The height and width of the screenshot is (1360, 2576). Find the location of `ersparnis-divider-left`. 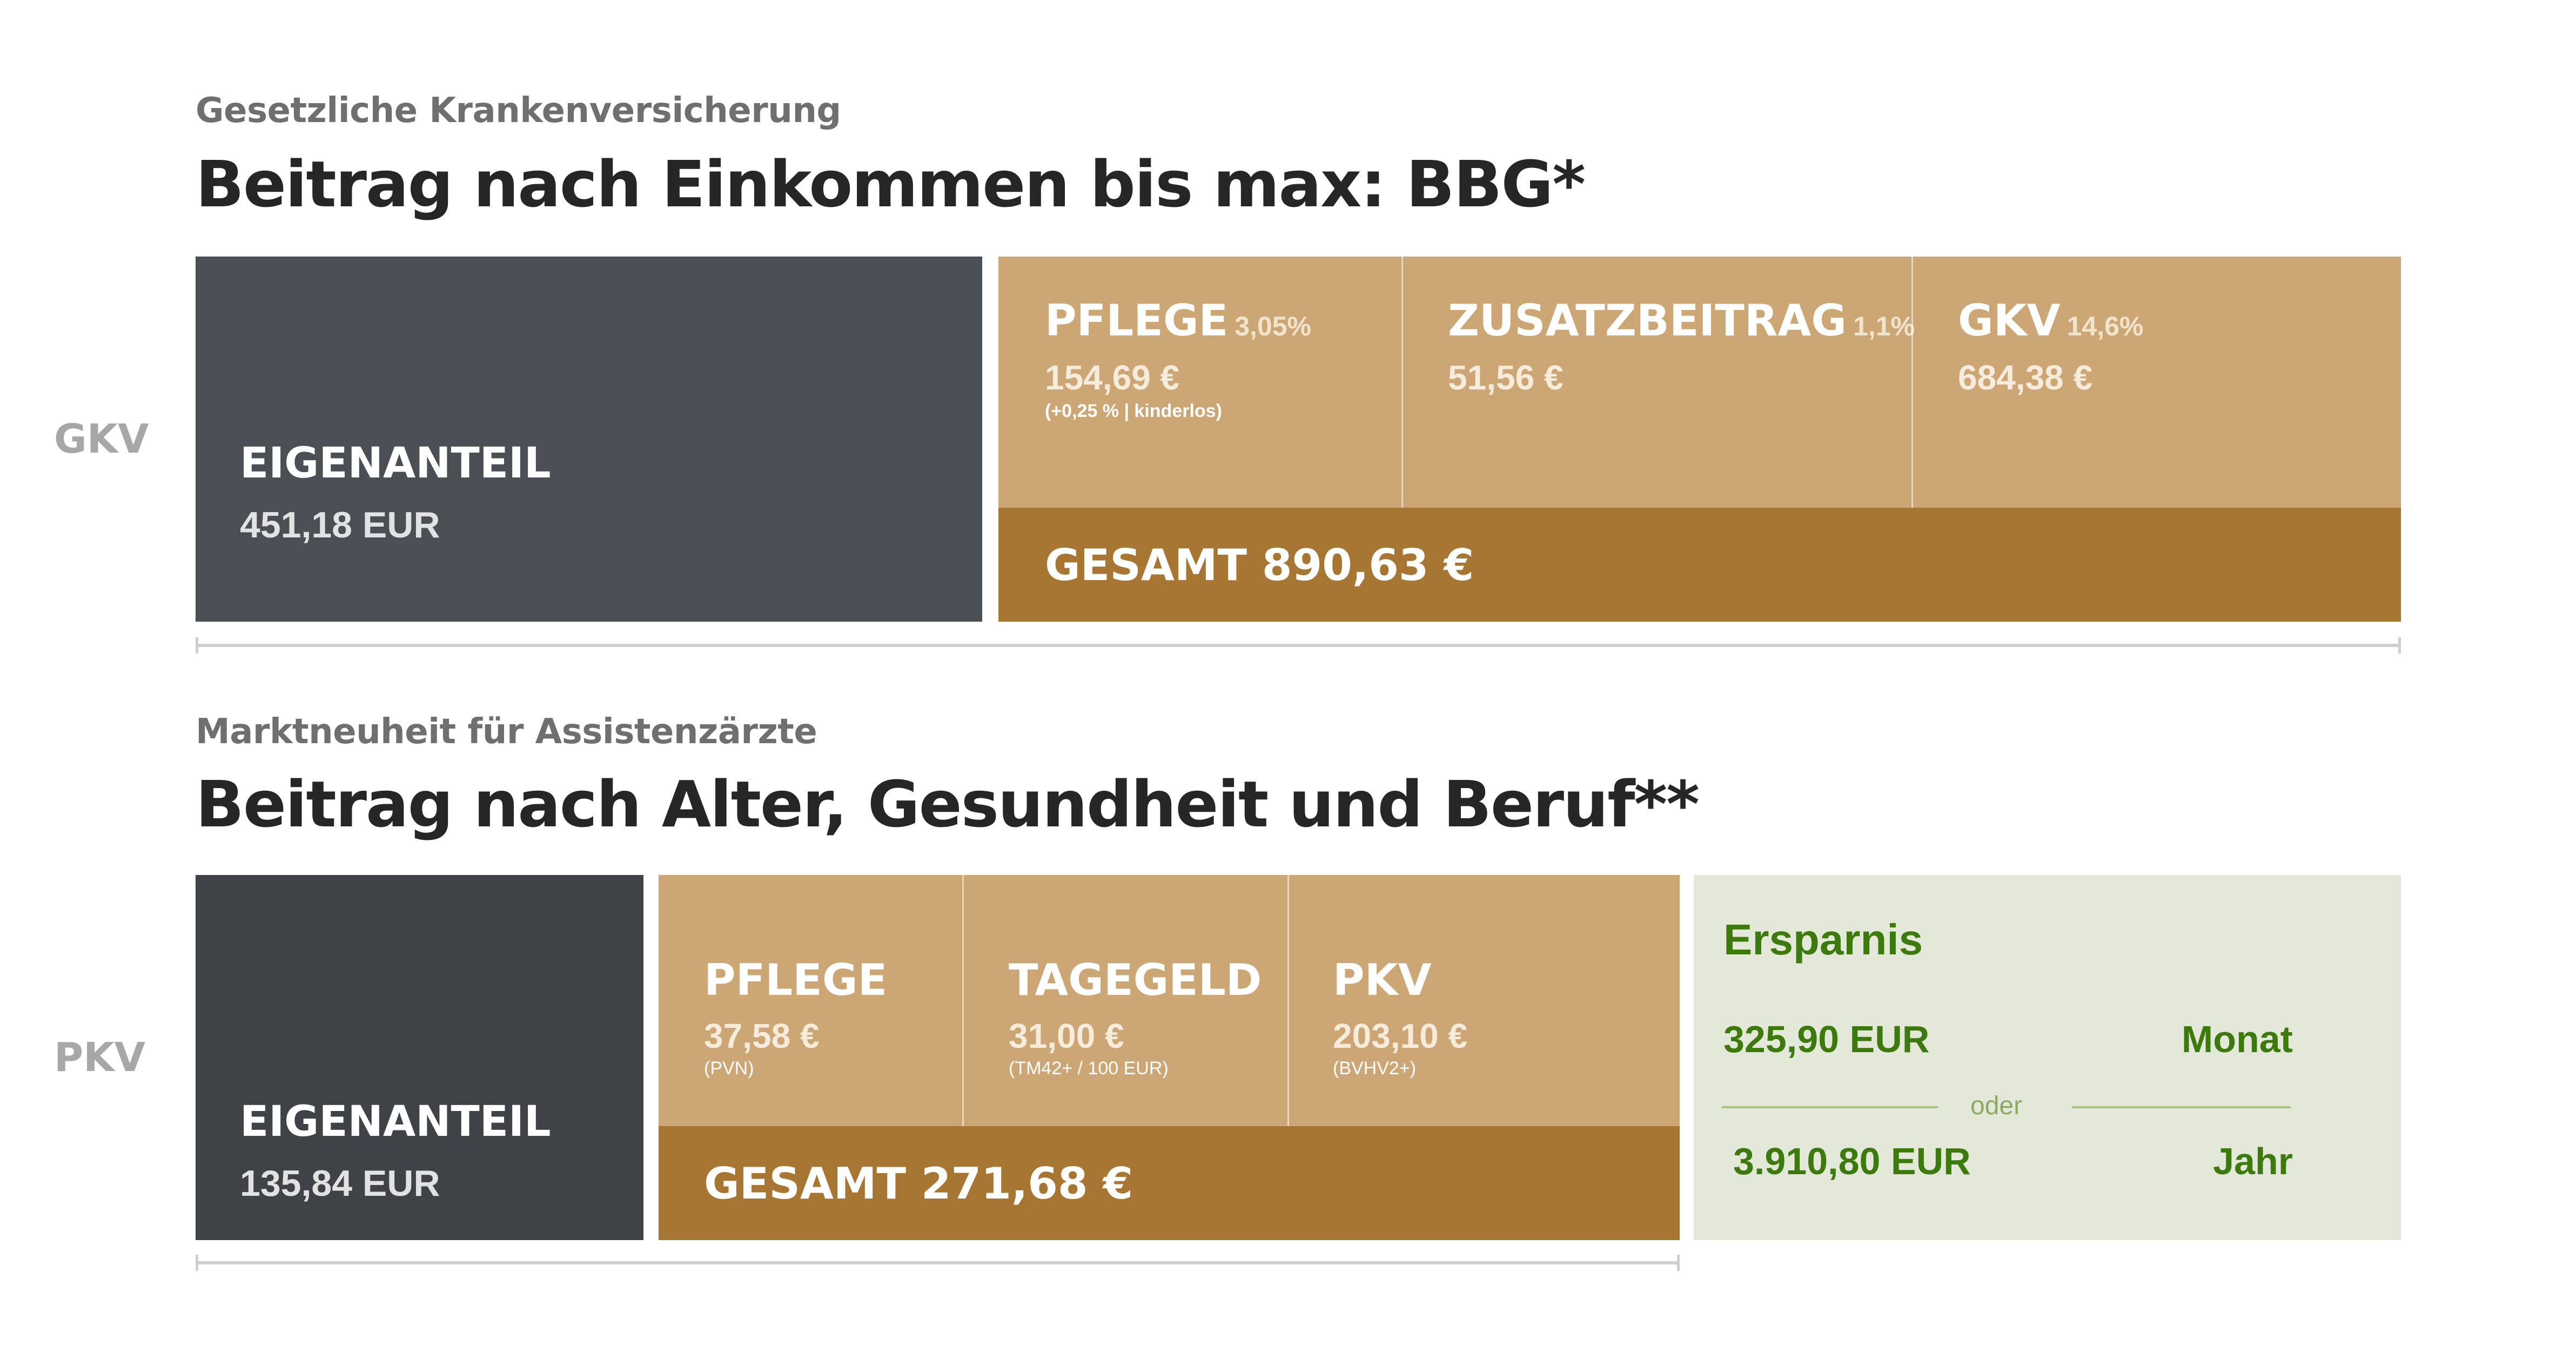

ersparnis-divider-left is located at coordinates (1830, 1107).